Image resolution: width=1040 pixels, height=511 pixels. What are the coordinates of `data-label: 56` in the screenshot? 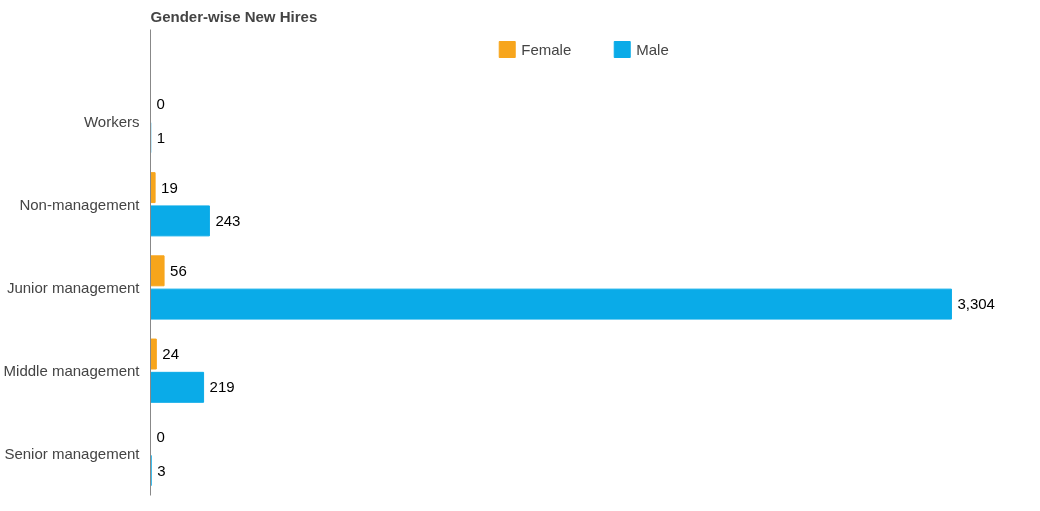 It's located at (178, 270).